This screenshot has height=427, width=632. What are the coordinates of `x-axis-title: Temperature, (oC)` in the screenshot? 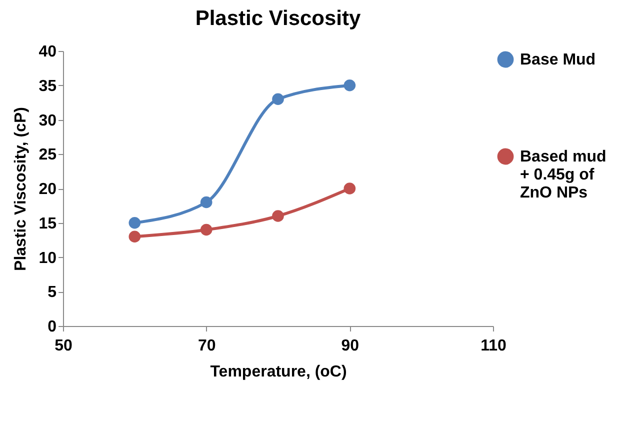 It's located at (278, 372).